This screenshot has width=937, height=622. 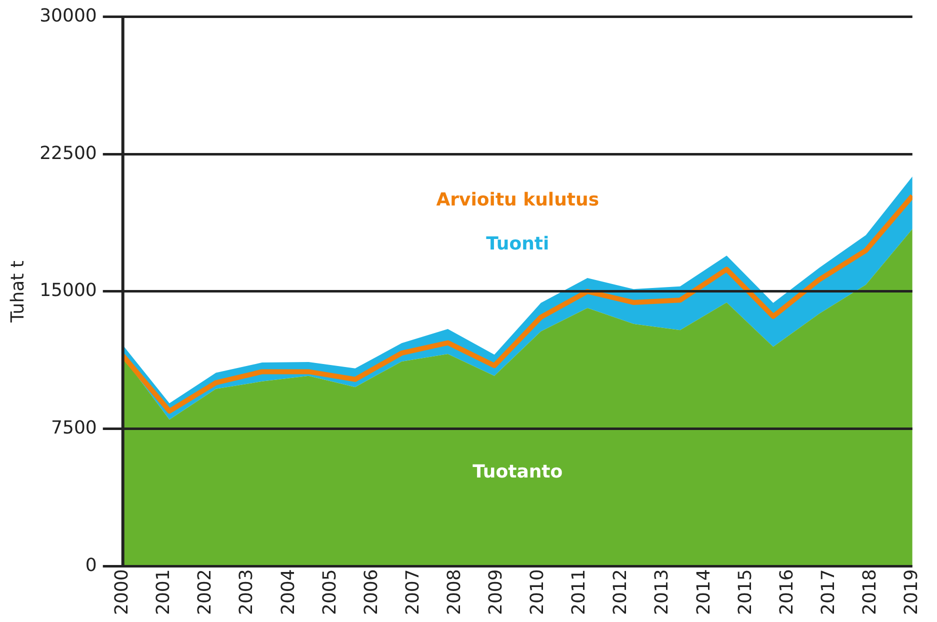 What do you see at coordinates (68, 153) in the screenshot?
I see `y-tick-label: 22500` at bounding box center [68, 153].